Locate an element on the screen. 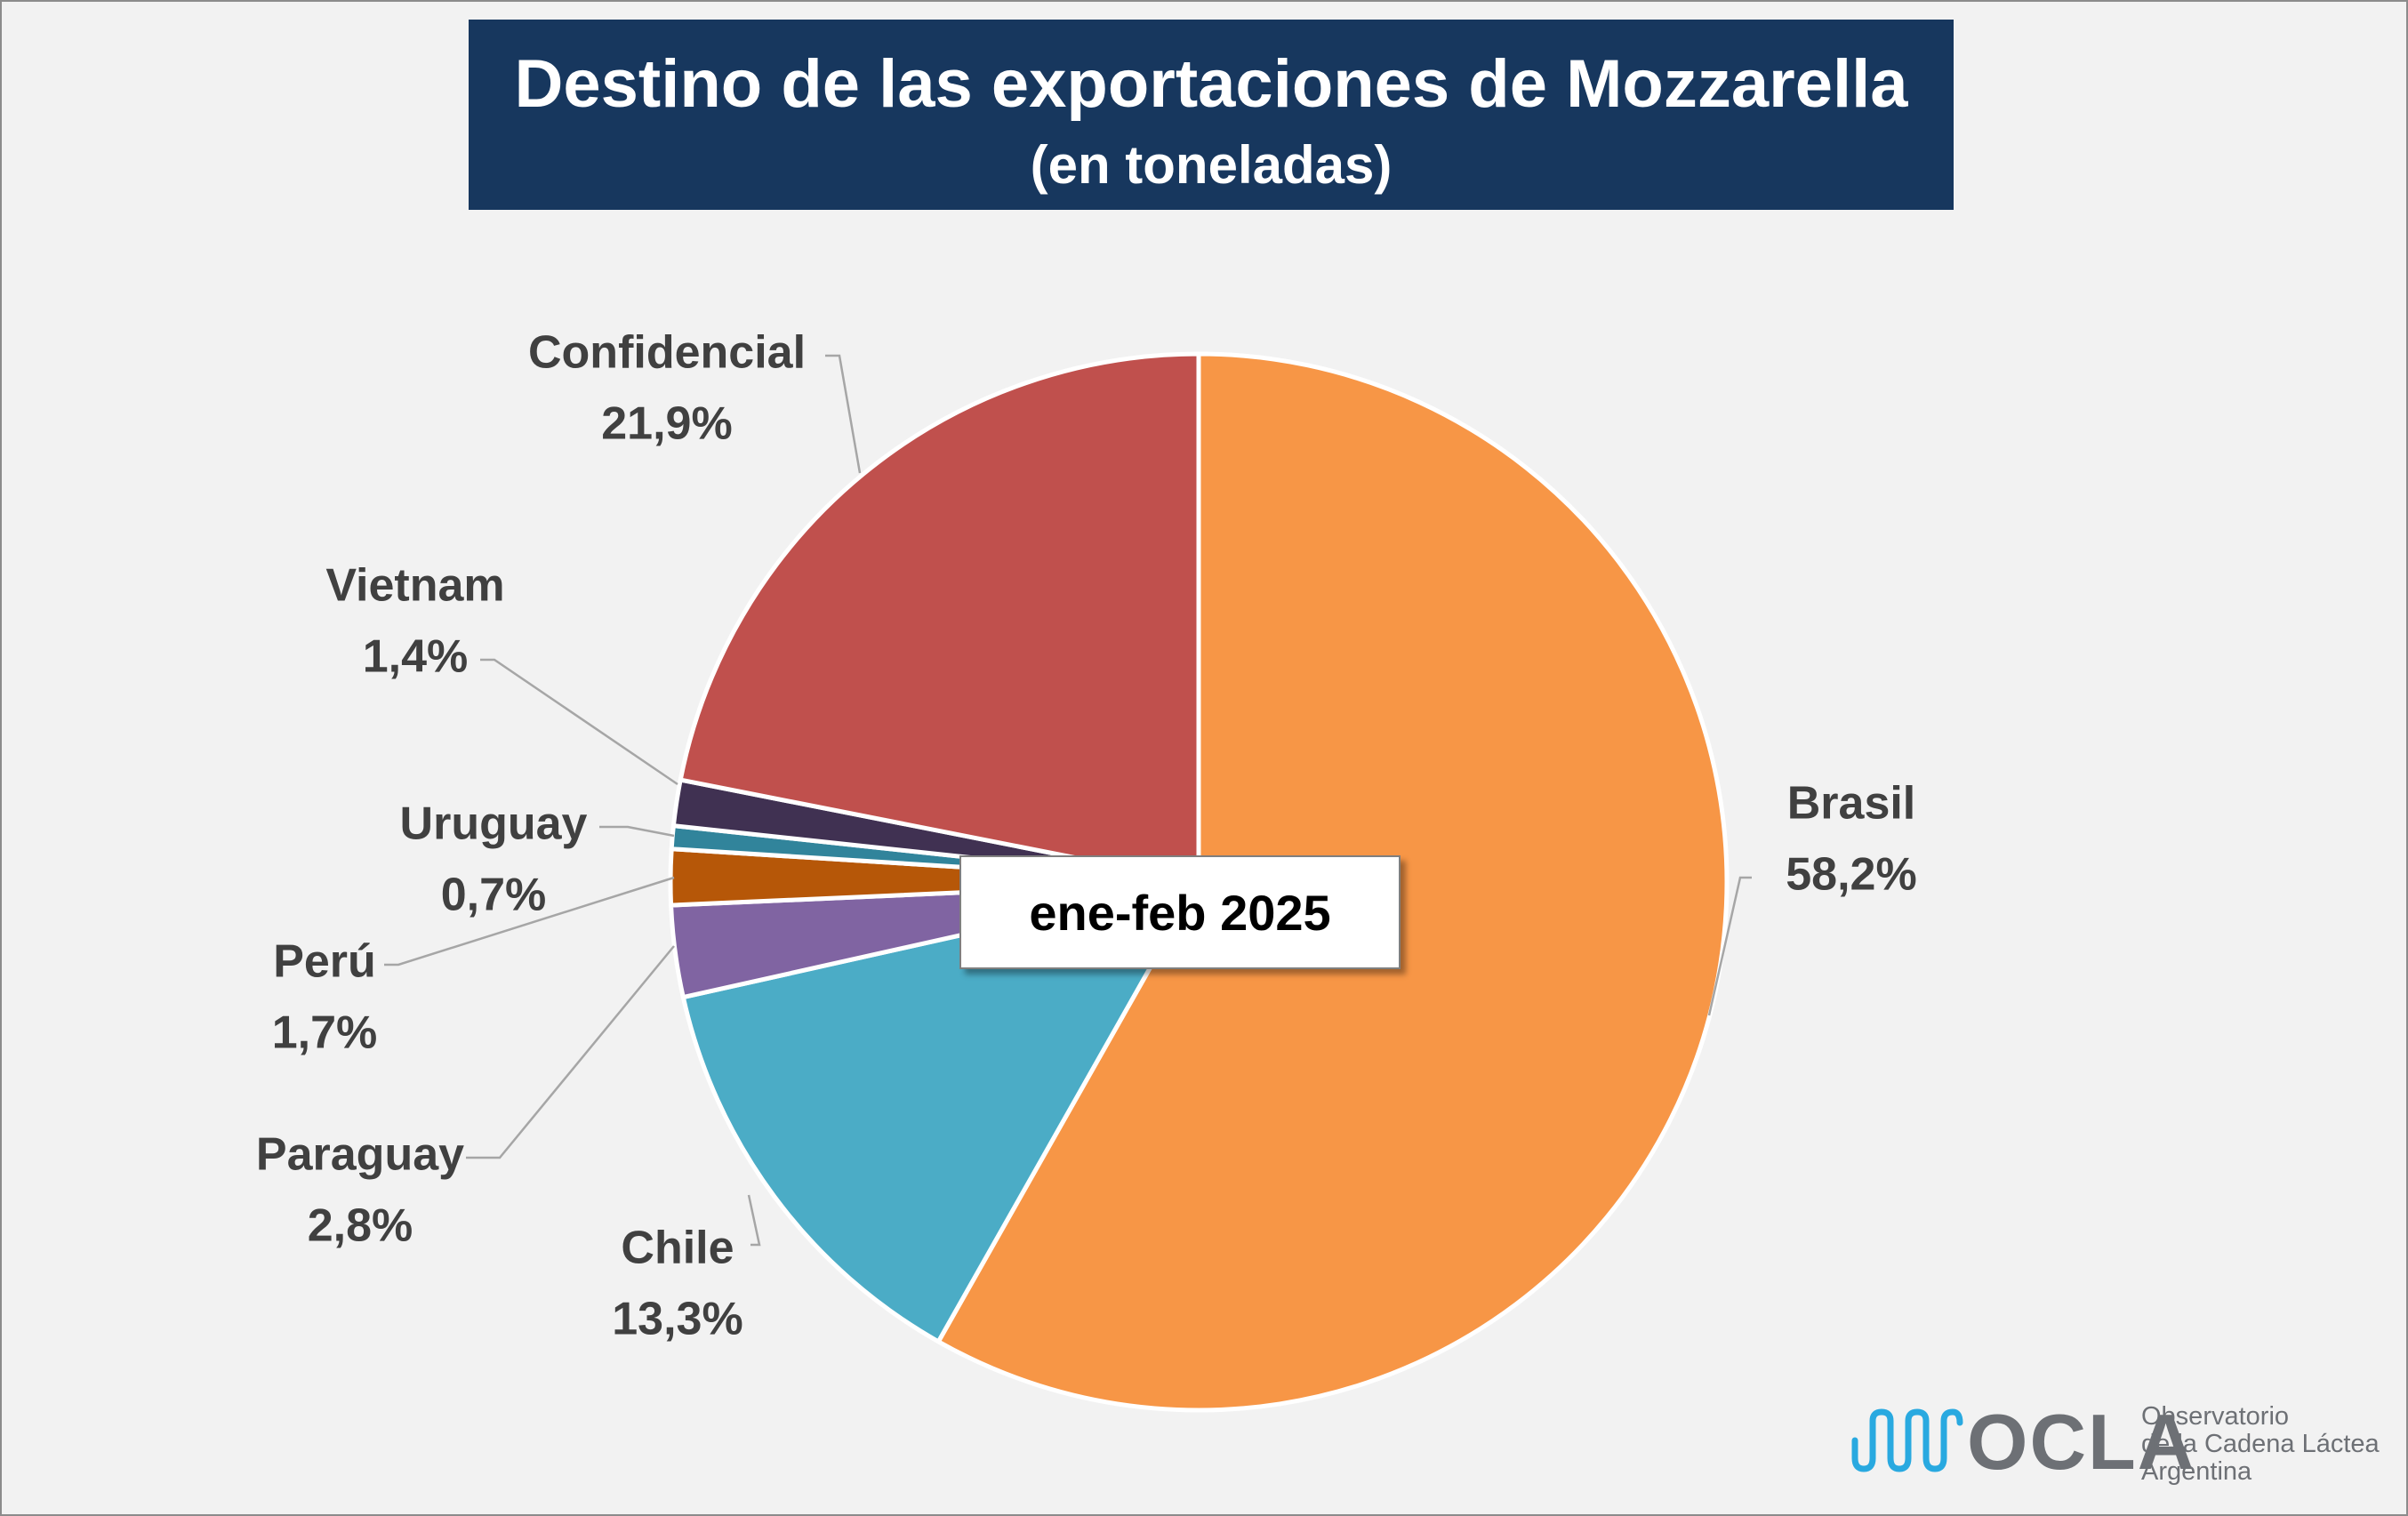 The image size is (2408, 1516). slice-name-vietnam: Vietnam is located at coordinates (415, 586).